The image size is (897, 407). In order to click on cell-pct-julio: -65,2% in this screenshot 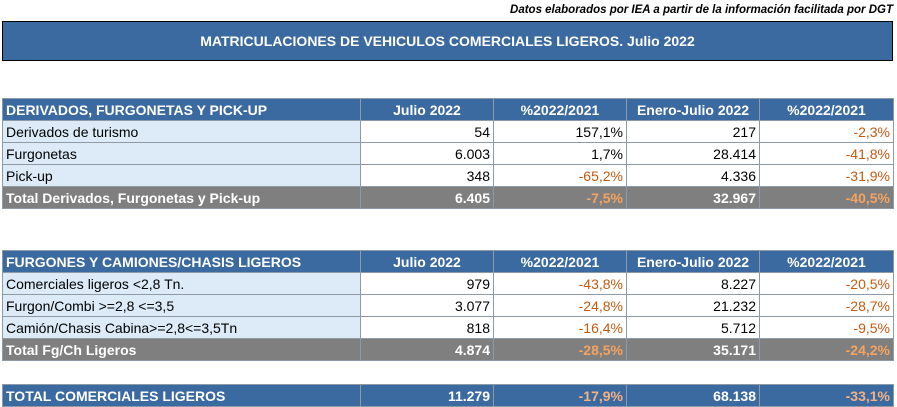, I will do `click(560, 175)`.